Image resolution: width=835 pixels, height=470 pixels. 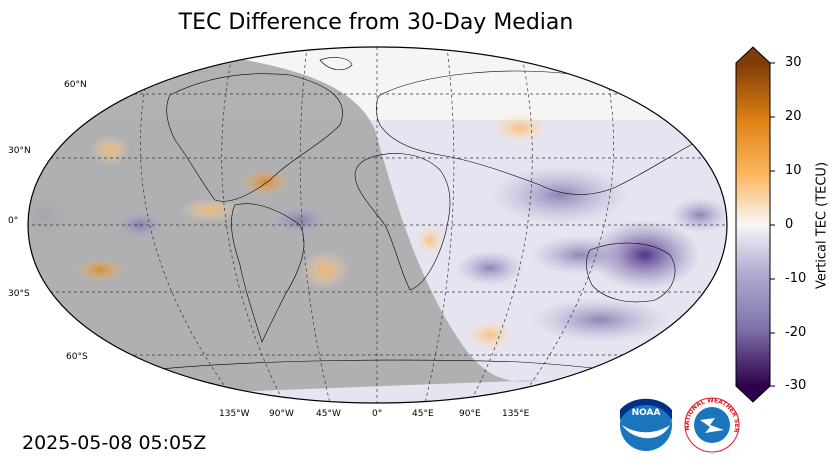 What do you see at coordinates (789, 224) in the screenshot?
I see `colorbar-tick-label: 0` at bounding box center [789, 224].